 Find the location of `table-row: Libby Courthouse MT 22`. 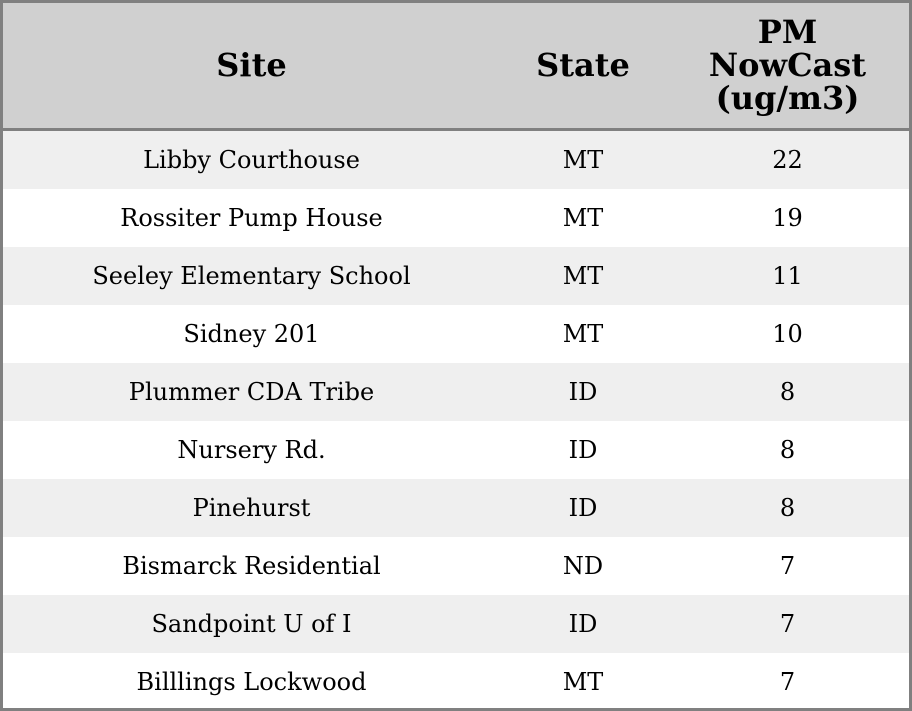

table-row: Libby Courthouse MT 22 is located at coordinates (456, 159).